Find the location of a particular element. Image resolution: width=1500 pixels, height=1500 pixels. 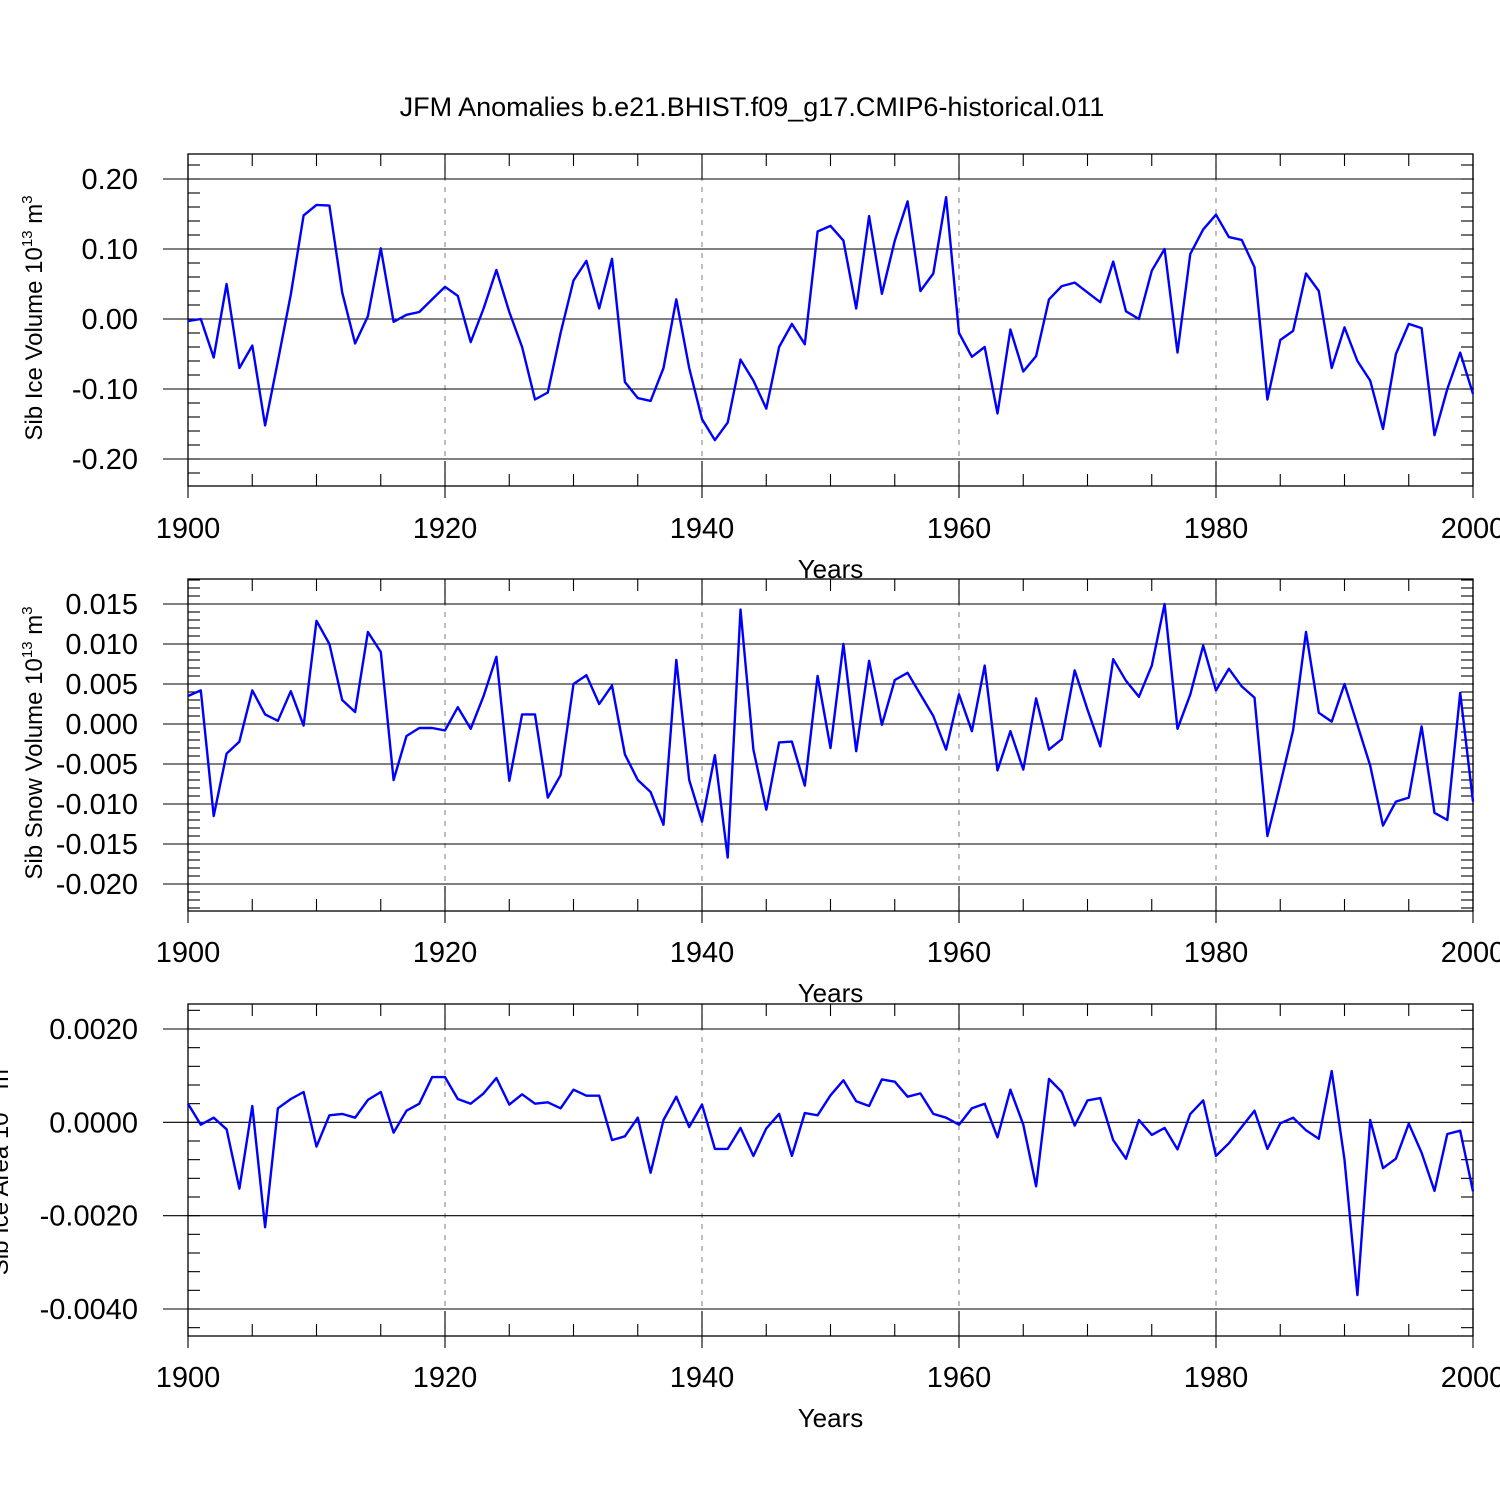

ice-volume-x-tick-label: 1940 is located at coordinates (702, 529).